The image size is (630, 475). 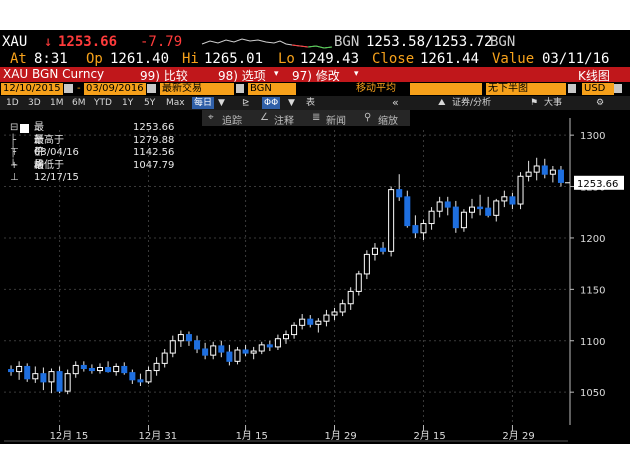 What do you see at coordinates (376, 88) in the screenshot?
I see `moving-average-label: 移动平均` at bounding box center [376, 88].